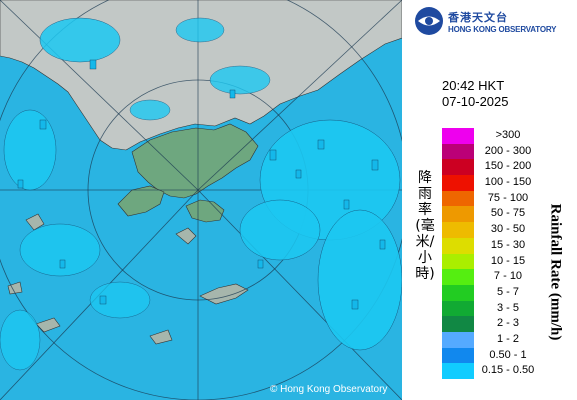  I want to click on legend-label: 100 - 150, so click(508, 182).